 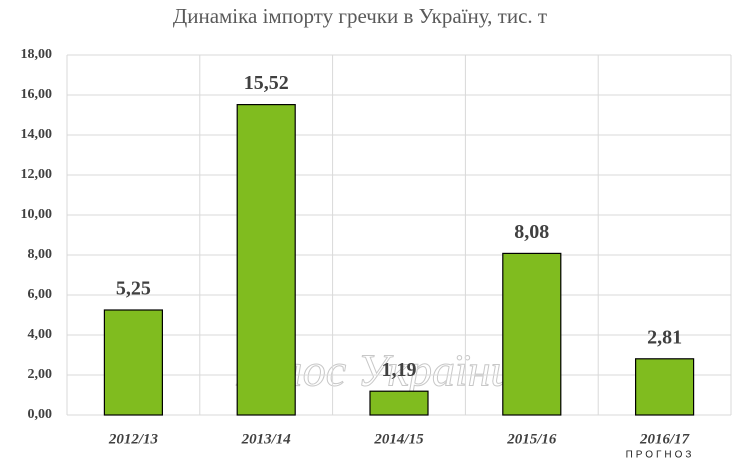 I want to click on value-label: 2,81, so click(x=664, y=337).